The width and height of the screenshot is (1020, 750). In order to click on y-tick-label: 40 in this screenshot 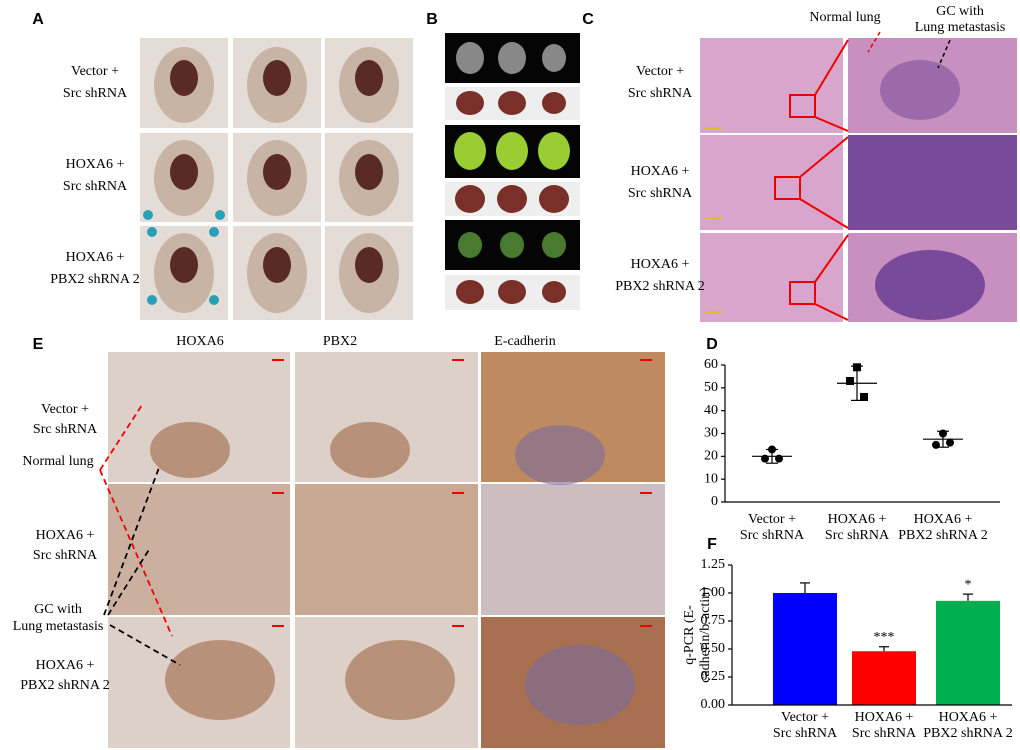, I will do `click(711, 410)`.